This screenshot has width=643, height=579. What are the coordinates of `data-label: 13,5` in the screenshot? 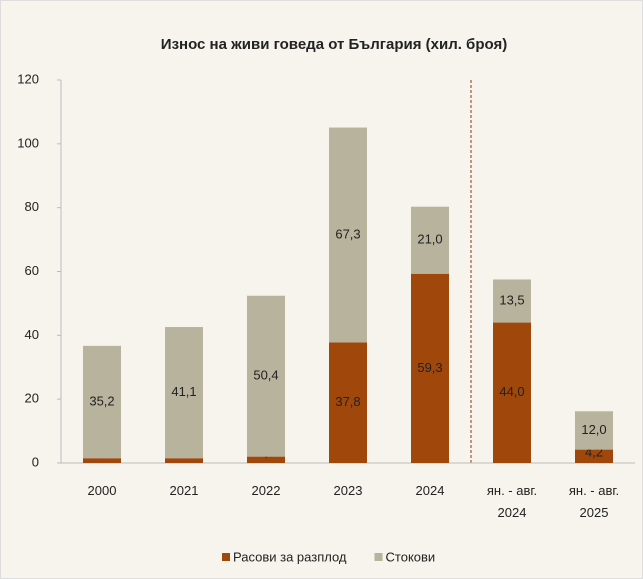 It's located at (511, 299).